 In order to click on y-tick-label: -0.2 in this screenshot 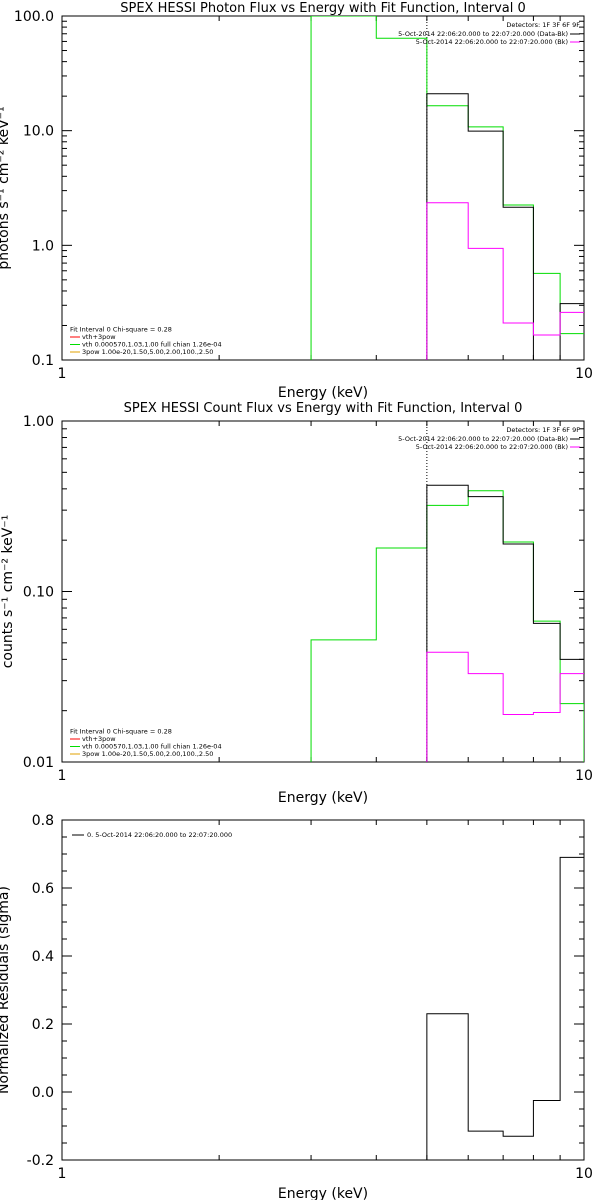, I will do `click(40, 1161)`.